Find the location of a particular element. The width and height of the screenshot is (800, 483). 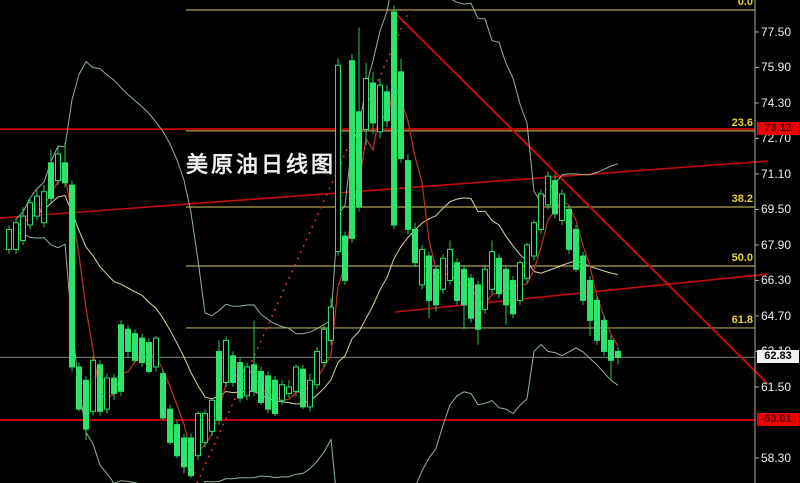

fib-label-38.2: 38.2 is located at coordinates (742, 199).